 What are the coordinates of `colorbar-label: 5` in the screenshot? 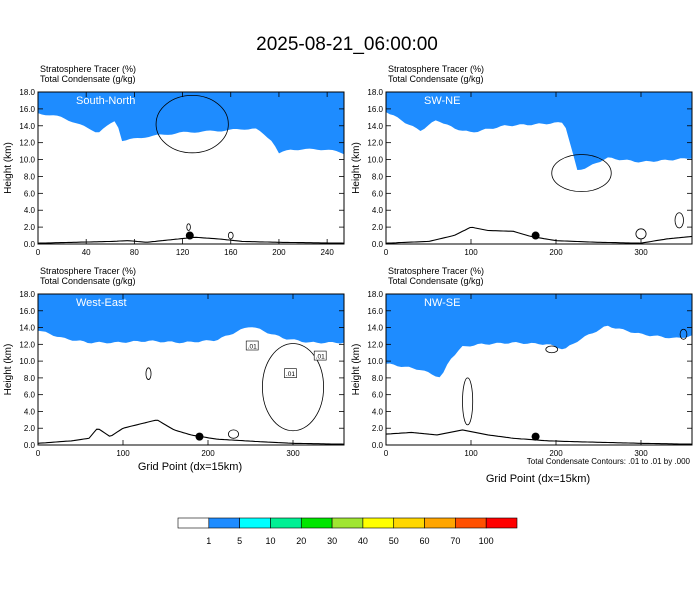 It's located at (239, 541).